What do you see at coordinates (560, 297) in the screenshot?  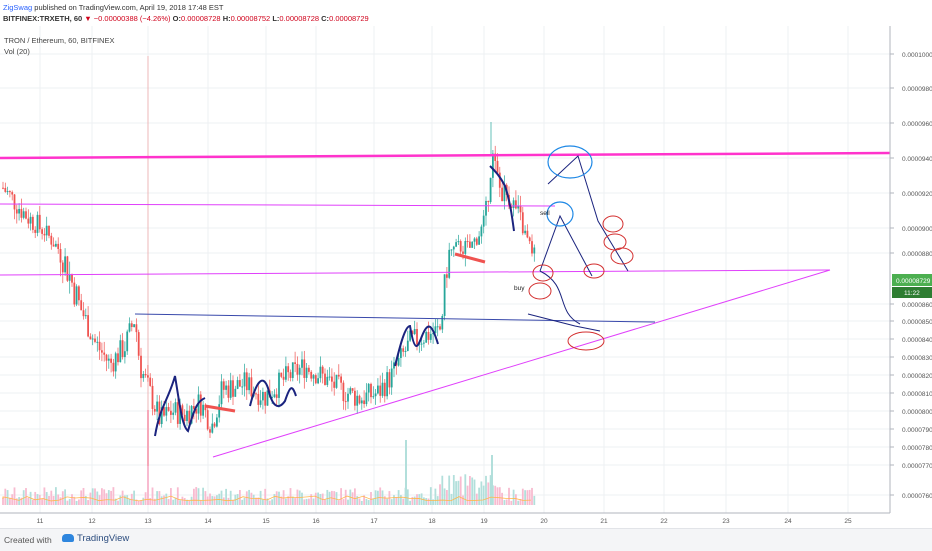 I see `projection-path` at bounding box center [560, 297].